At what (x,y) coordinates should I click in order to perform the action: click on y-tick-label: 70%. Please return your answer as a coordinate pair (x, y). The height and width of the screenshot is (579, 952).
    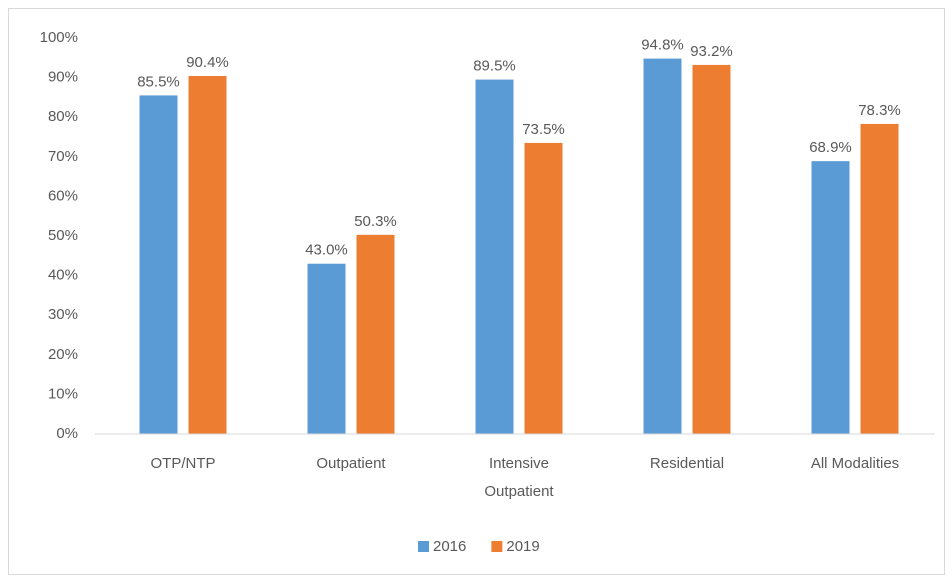
    Looking at the image, I should click on (63, 156).